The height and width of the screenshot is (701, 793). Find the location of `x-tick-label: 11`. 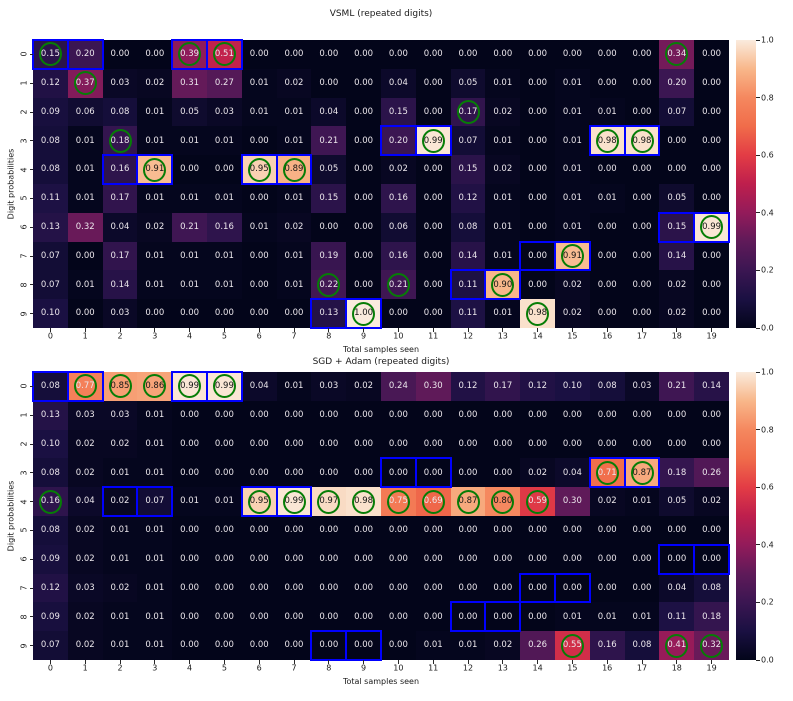

x-tick-label: 11 is located at coordinates (433, 668).